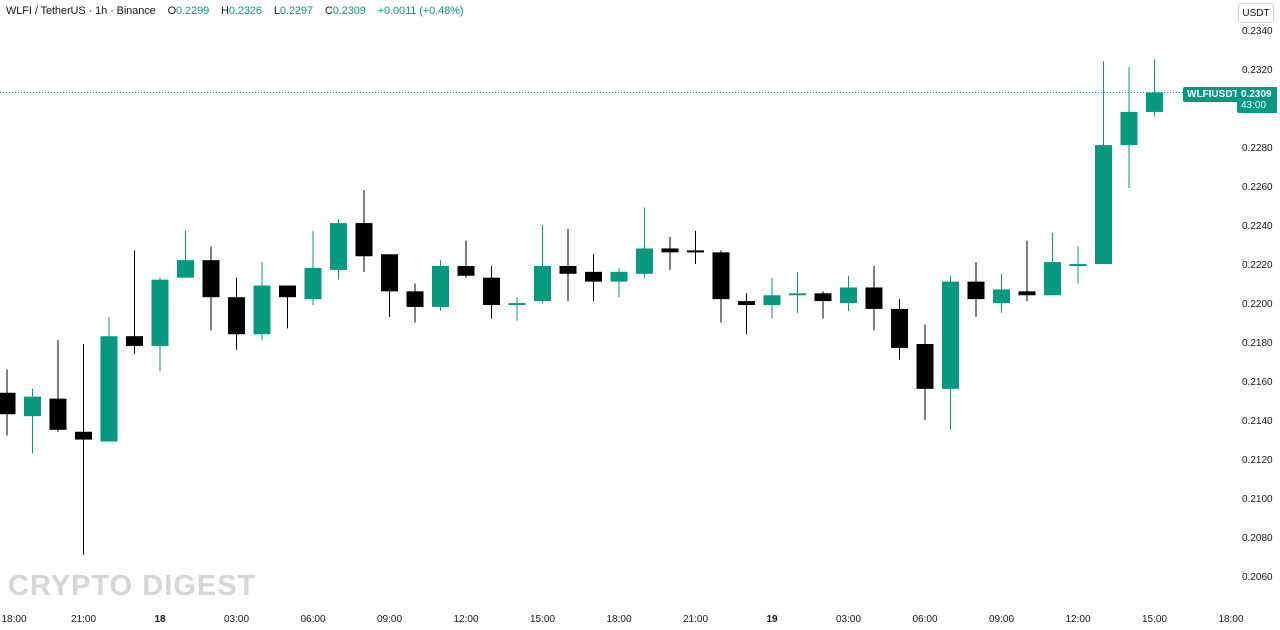 The height and width of the screenshot is (630, 1280). I want to click on low-value: 0.2297, so click(296, 11).